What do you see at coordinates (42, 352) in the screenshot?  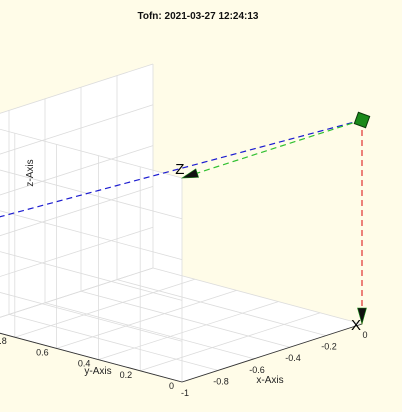 I see `y-tick-label: 0.6` at bounding box center [42, 352].